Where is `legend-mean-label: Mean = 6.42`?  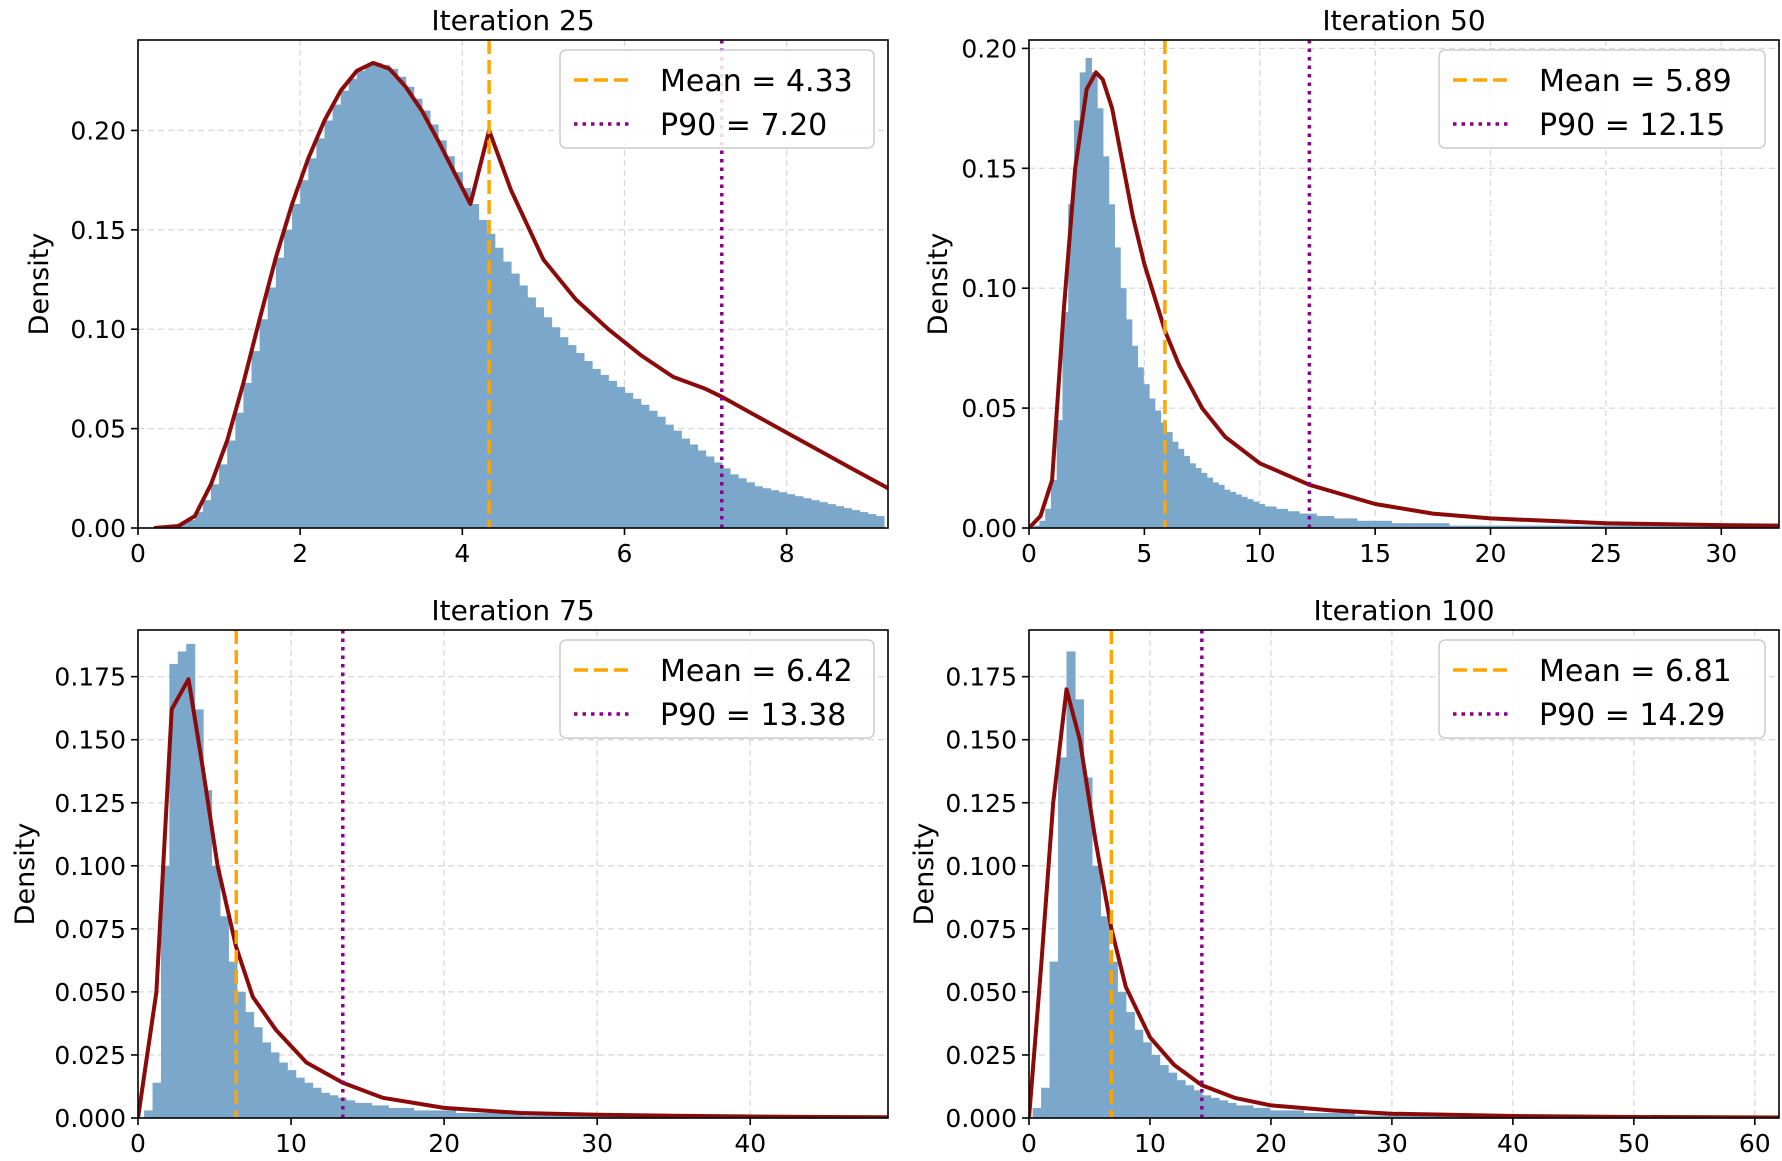
legend-mean-label: Mean = 6.42 is located at coordinates (756, 671).